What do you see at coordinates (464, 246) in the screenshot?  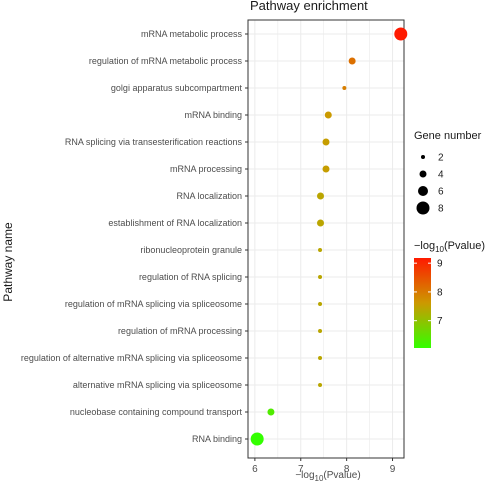 I see `color-legend-title-suffix: (Pvalue)` at bounding box center [464, 246].